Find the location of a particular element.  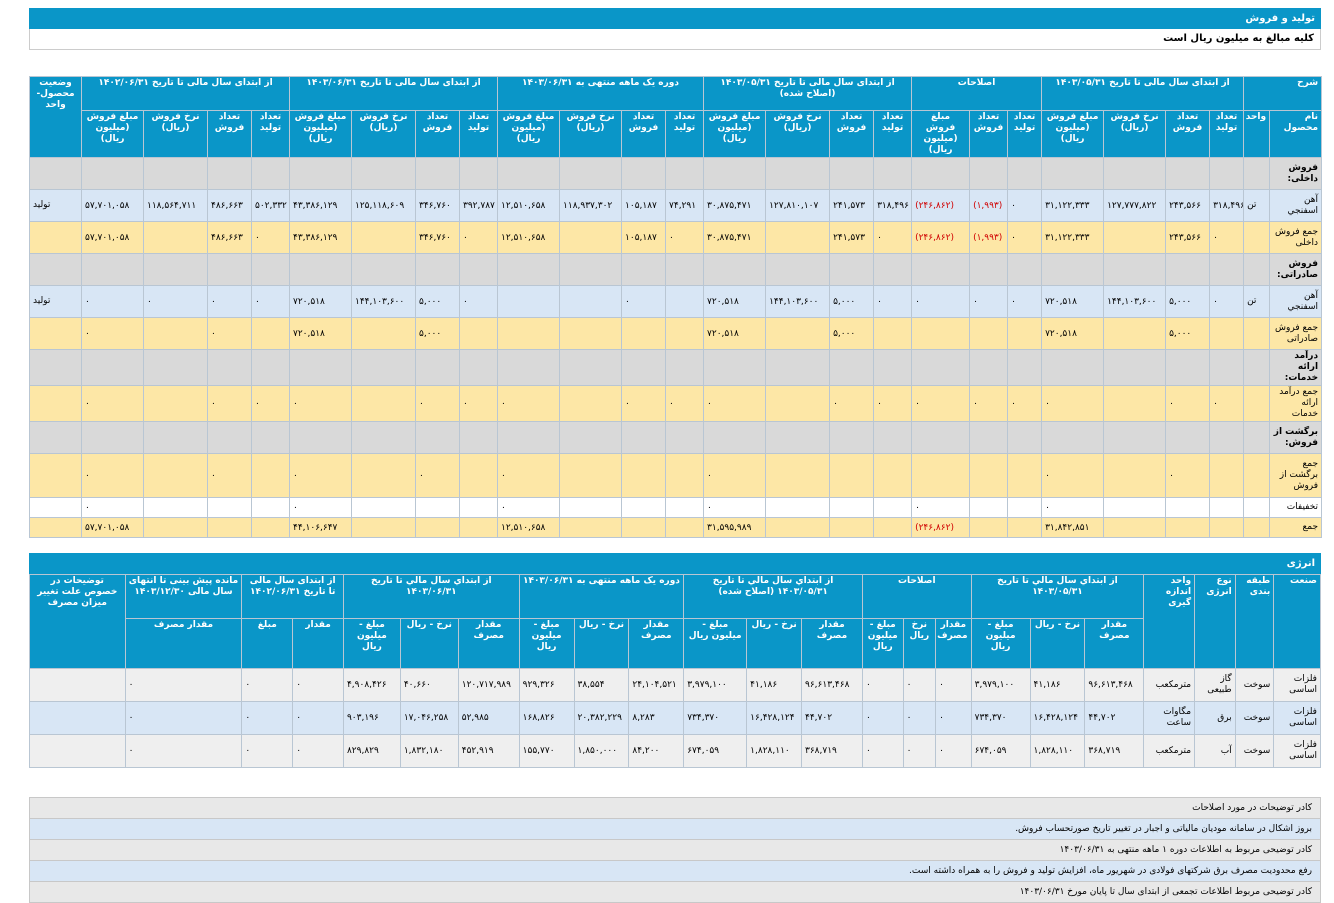

table-cell: ۱۰۵,۱۸۷ is located at coordinates (644, 205).